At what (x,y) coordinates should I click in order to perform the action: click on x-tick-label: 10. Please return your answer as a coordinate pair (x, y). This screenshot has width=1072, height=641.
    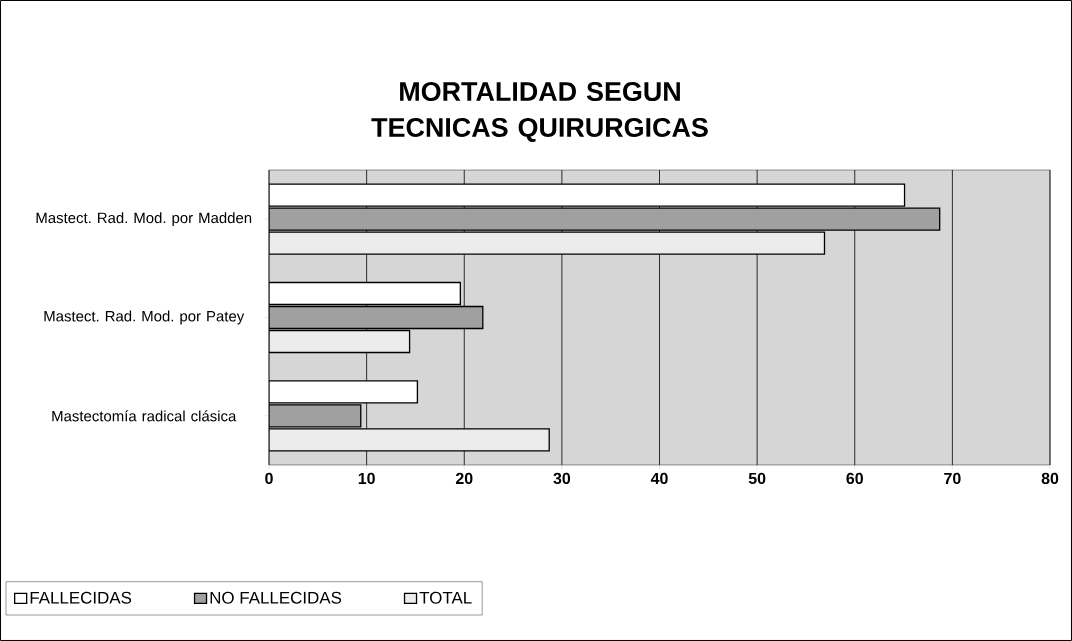
    Looking at the image, I should click on (366, 478).